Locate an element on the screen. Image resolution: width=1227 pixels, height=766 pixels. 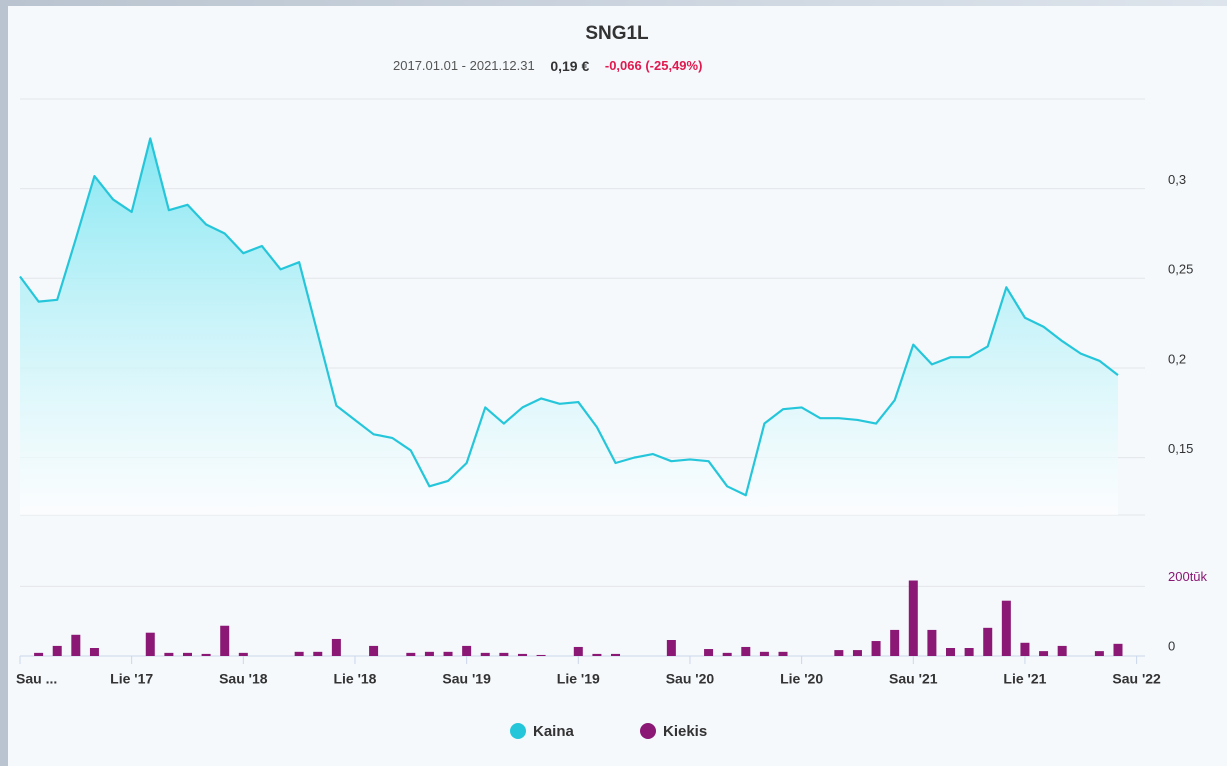
y-tick-label: 0,2 is located at coordinates (1177, 358).